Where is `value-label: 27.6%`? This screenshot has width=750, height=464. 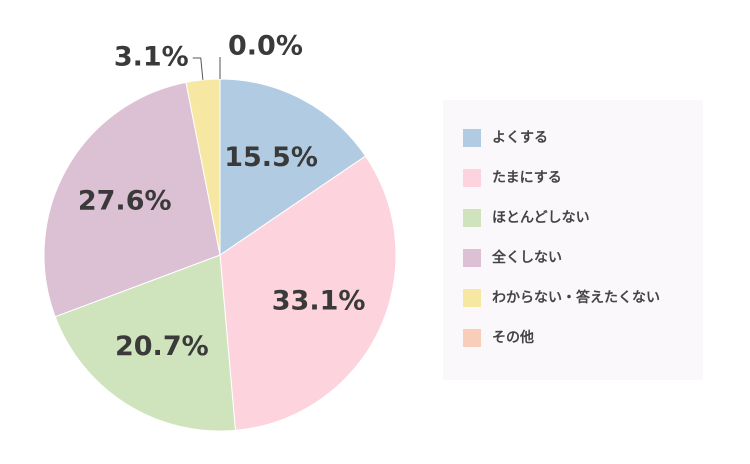 value-label: 27.6% is located at coordinates (125, 200).